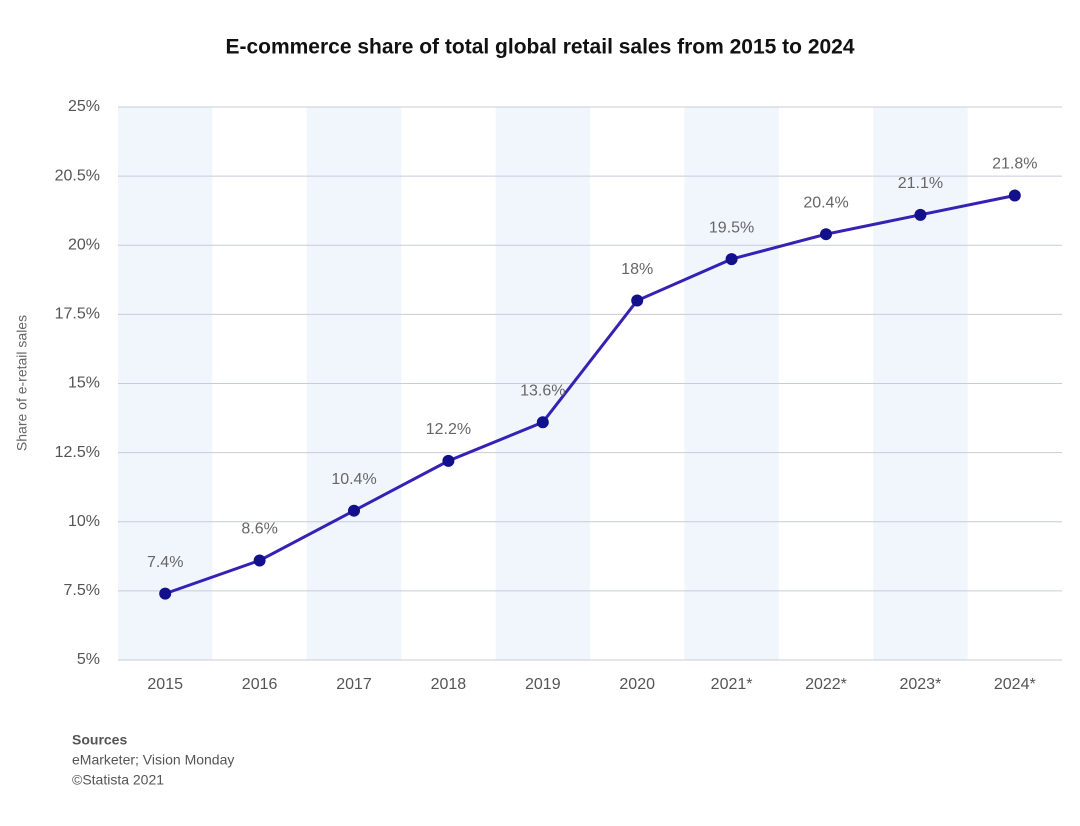 The height and width of the screenshot is (826, 1080). Describe the element at coordinates (165, 562) in the screenshot. I see `data-label: 7.4%` at that location.